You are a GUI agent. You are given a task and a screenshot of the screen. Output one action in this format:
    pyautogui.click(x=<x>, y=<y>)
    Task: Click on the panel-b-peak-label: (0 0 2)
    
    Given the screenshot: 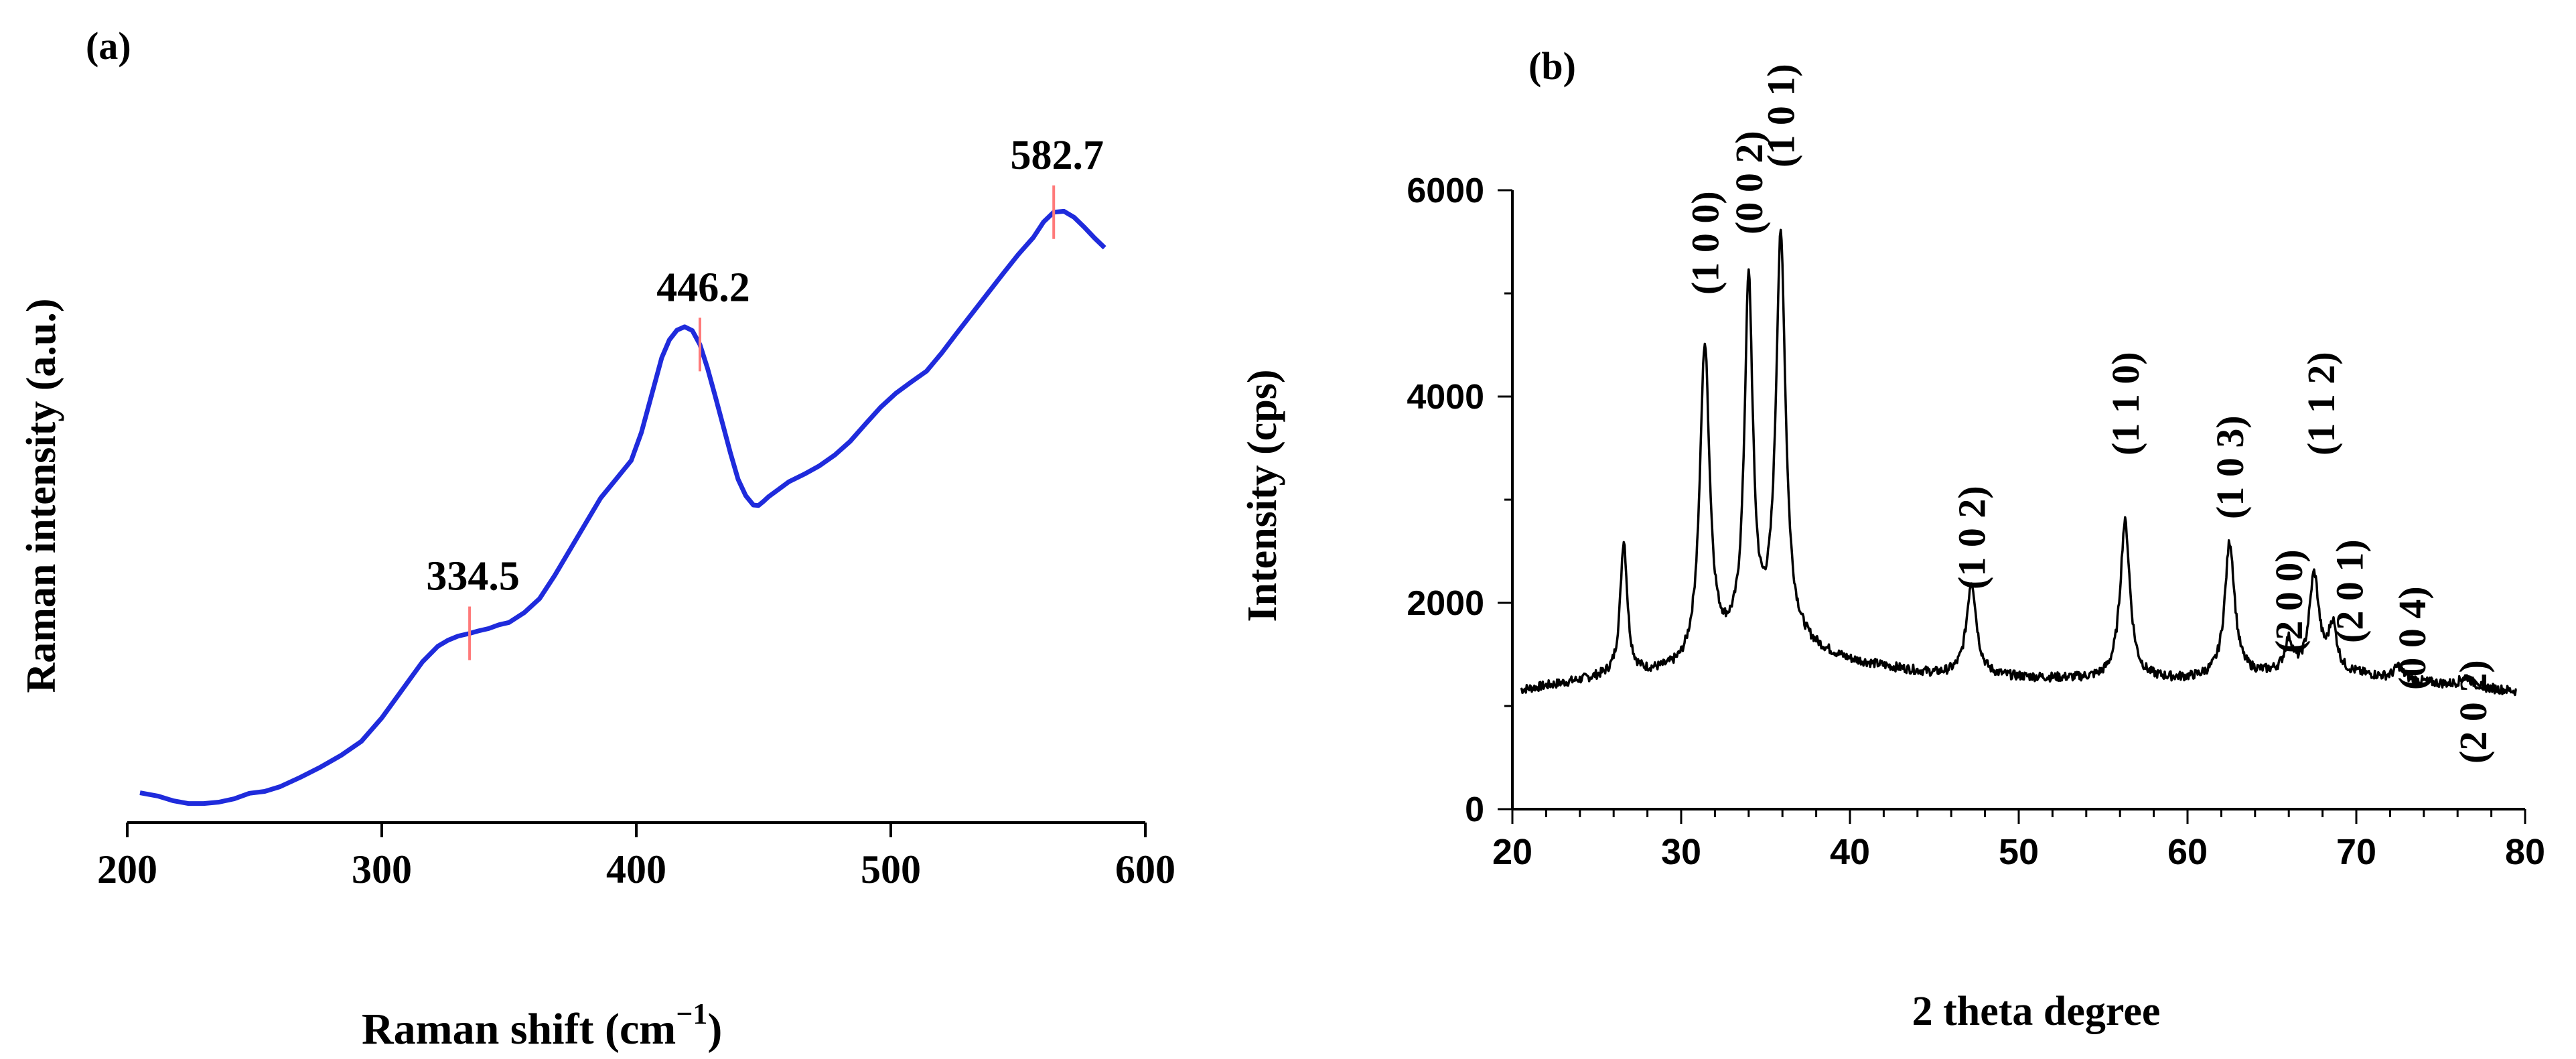 What is the action you would take?
    pyautogui.click(x=1749, y=182)
    